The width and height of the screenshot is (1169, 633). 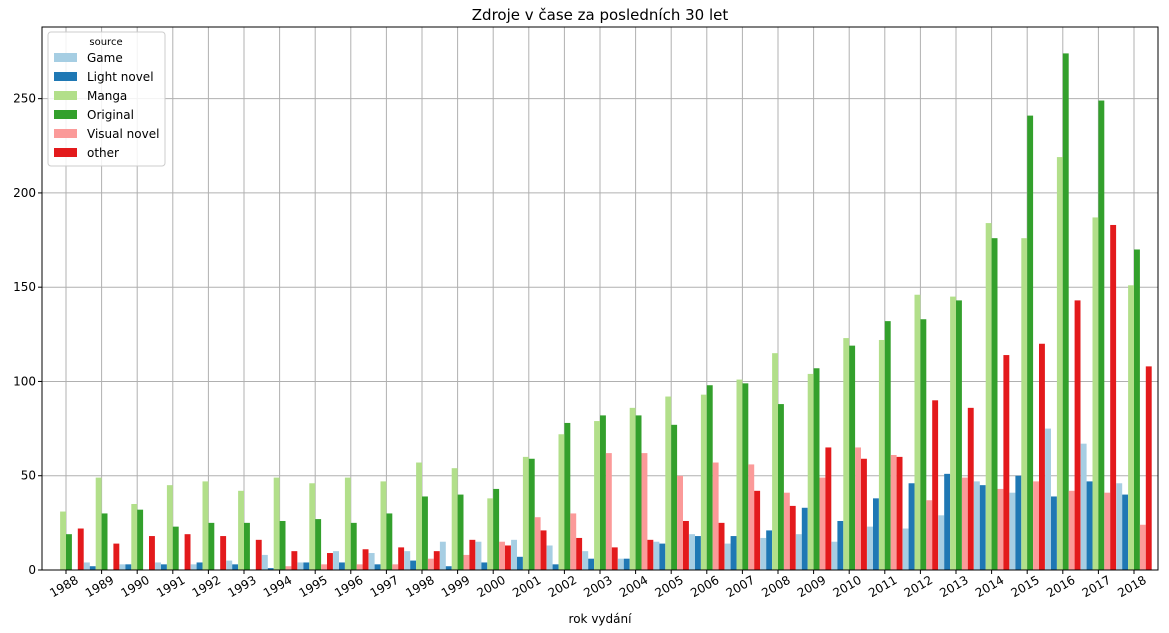 What do you see at coordinates (846, 586) in the screenshot?
I see `x-tick-label: 2010` at bounding box center [846, 586].